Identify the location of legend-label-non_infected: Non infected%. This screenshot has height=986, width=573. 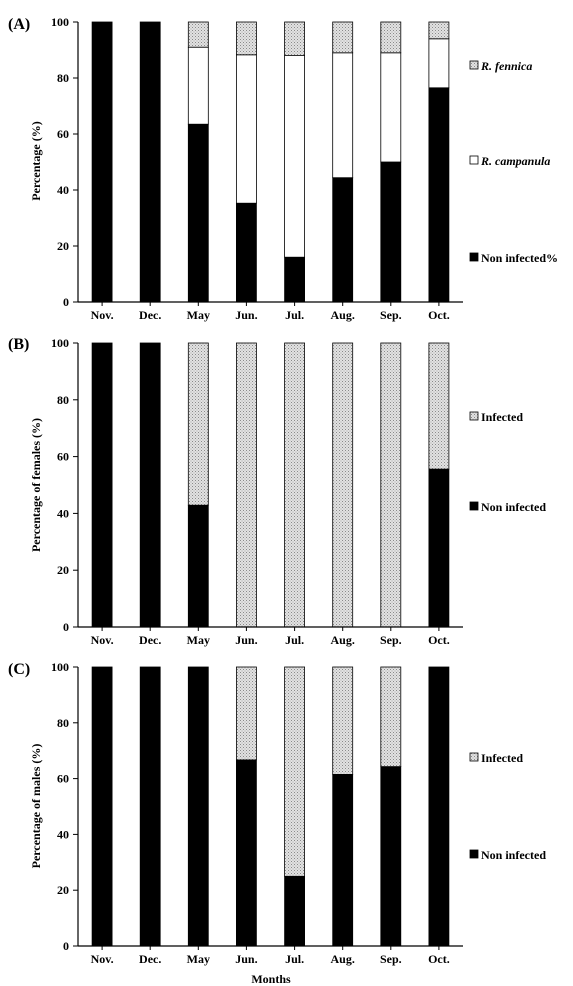
(519, 258).